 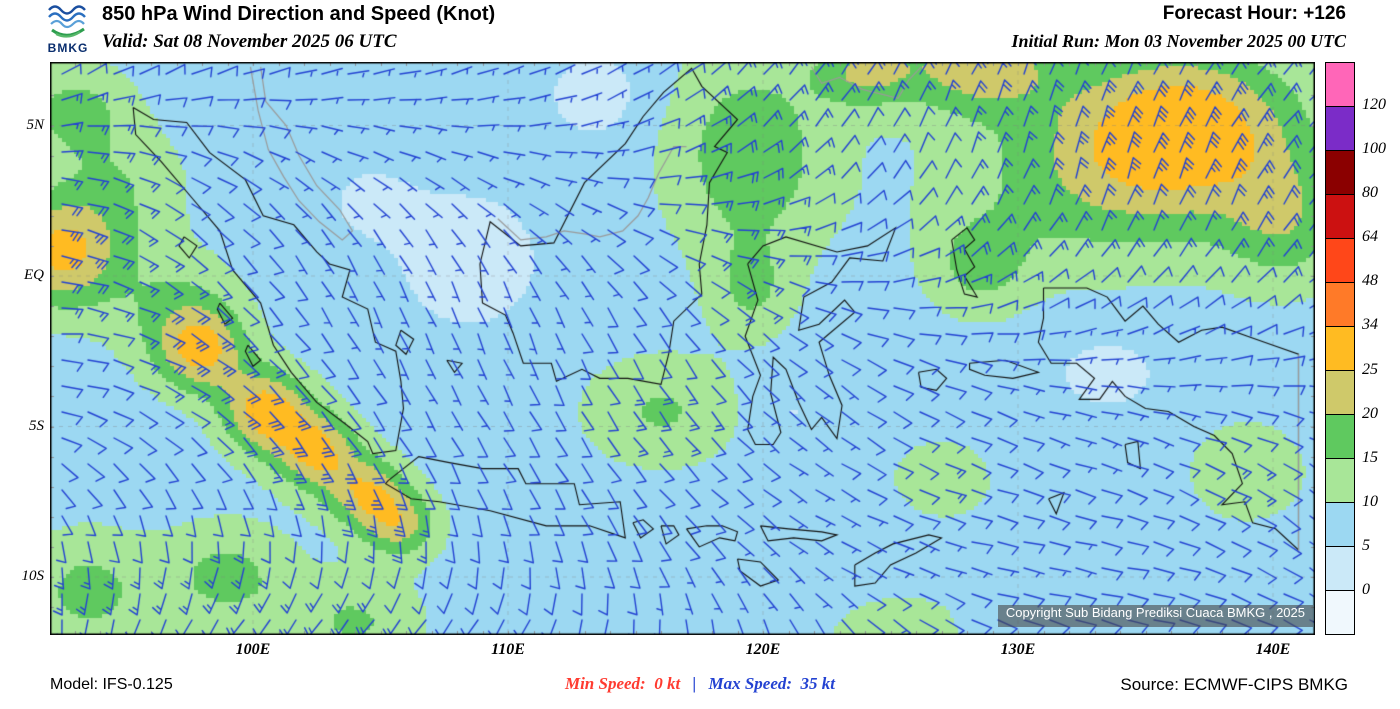 I want to click on legend-value: 120, so click(x=1374, y=105).